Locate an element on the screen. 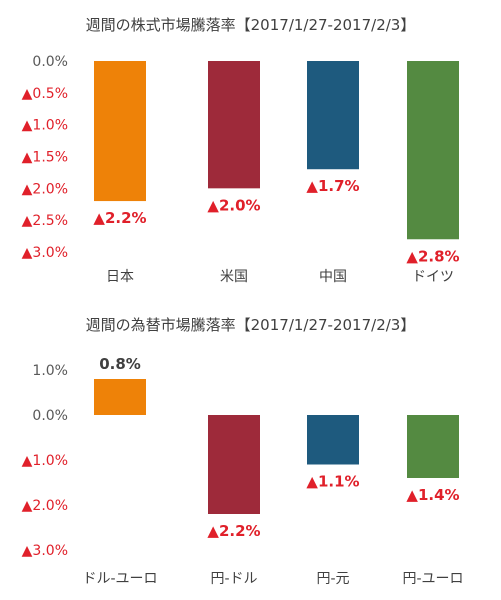 The height and width of the screenshot is (600, 501). chart-title: 週間の為替市場騰落率【2017/1/27-2017/2/3】 is located at coordinates (250, 325).